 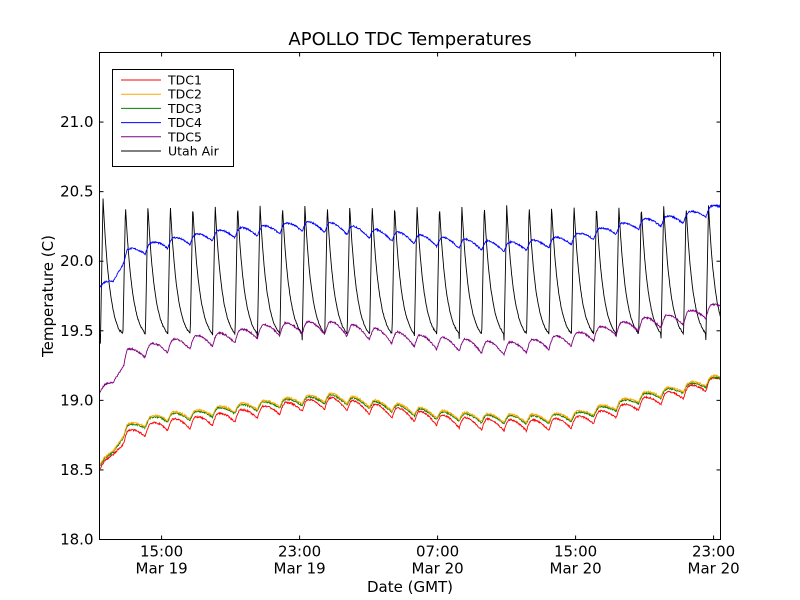 What do you see at coordinates (194, 151) in the screenshot?
I see `legend-label: Utah Air` at bounding box center [194, 151].